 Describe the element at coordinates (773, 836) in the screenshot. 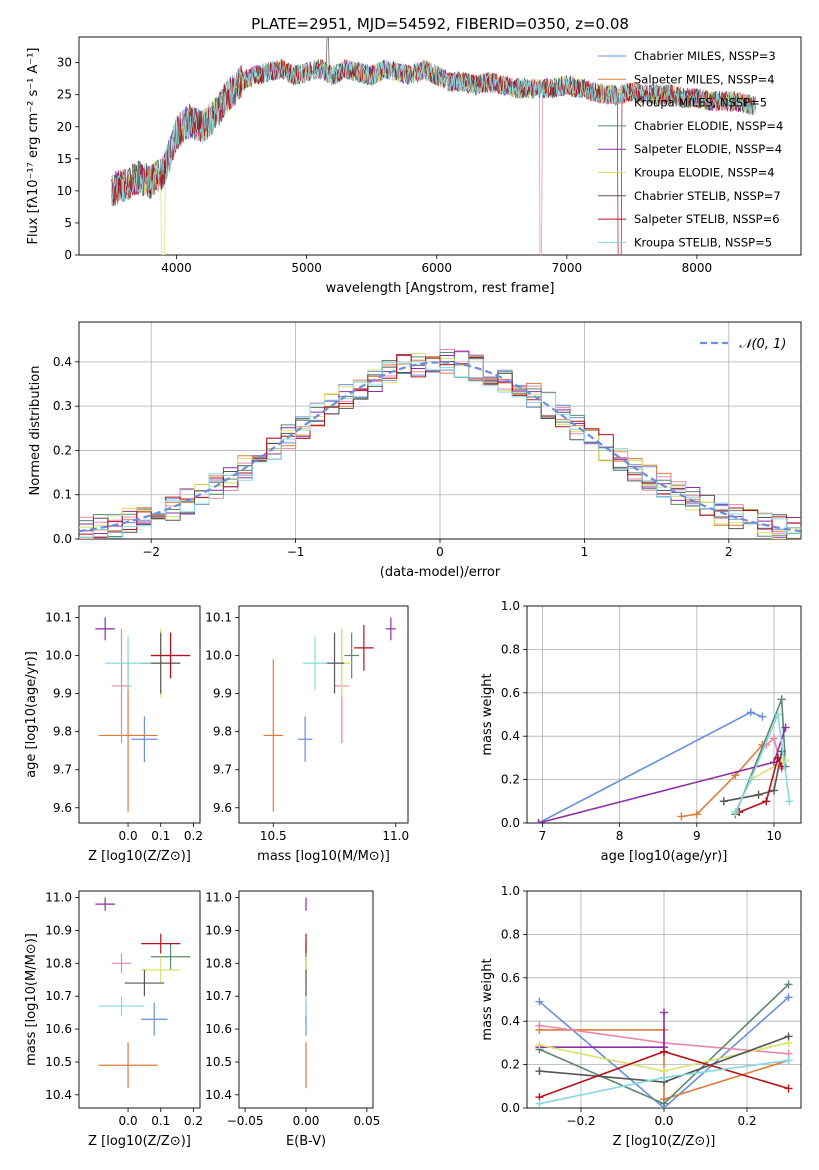

I see `x-tick-label: 10` at that location.